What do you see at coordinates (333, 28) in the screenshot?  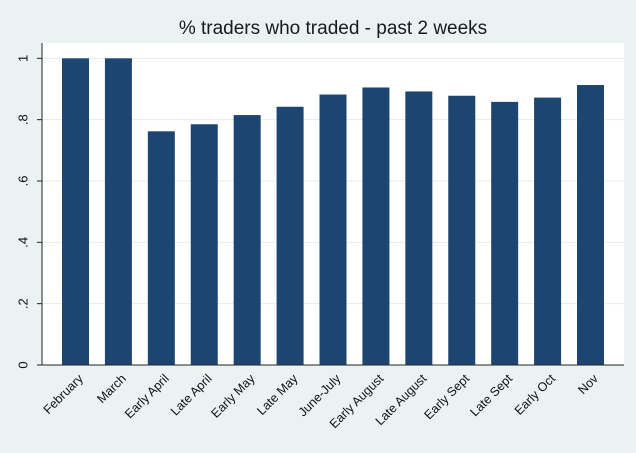 I see `chart-title: % traders who traded - past 2 weeks` at bounding box center [333, 28].